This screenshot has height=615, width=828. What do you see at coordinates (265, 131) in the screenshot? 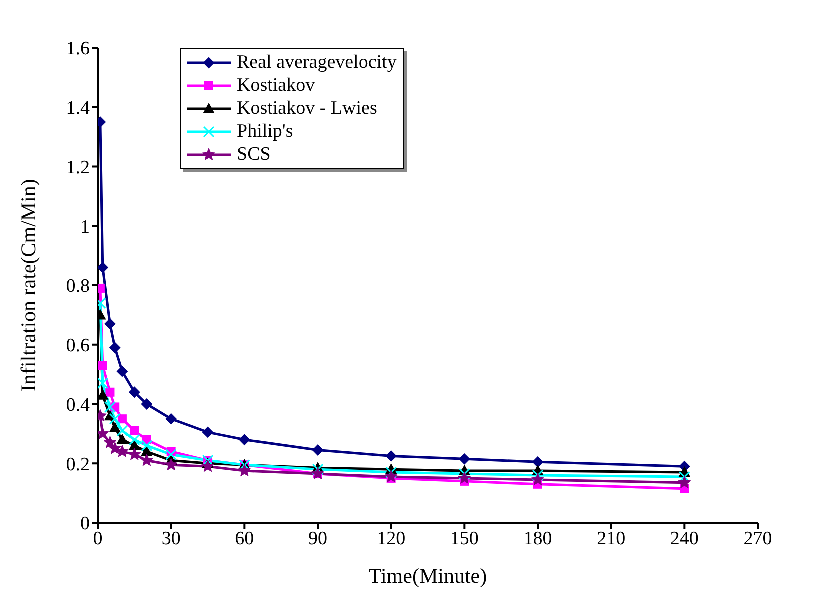
I see `legend-label: Philip's` at bounding box center [265, 131].